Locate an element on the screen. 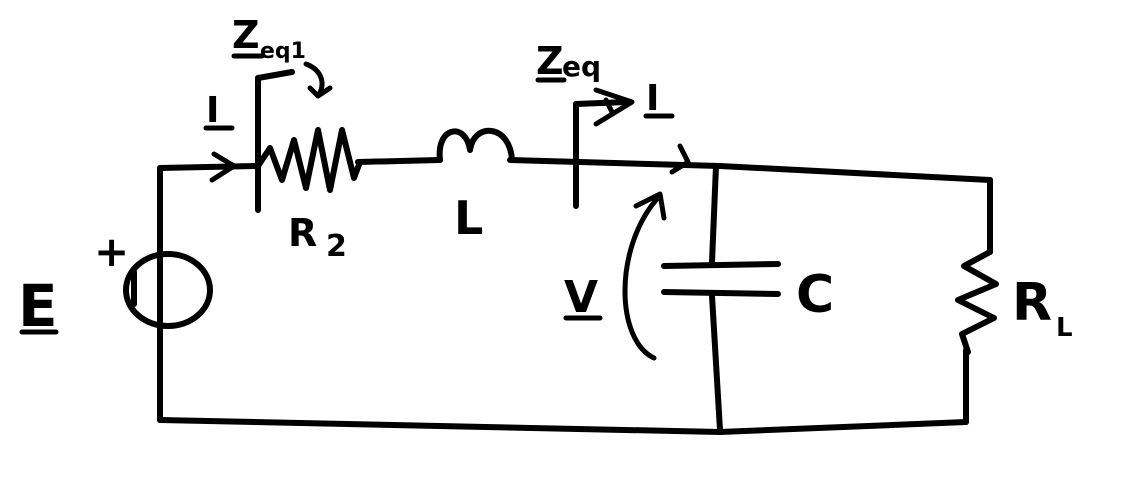 The height and width of the screenshot is (480, 1122). current-left-label: I is located at coordinates (212, 110).